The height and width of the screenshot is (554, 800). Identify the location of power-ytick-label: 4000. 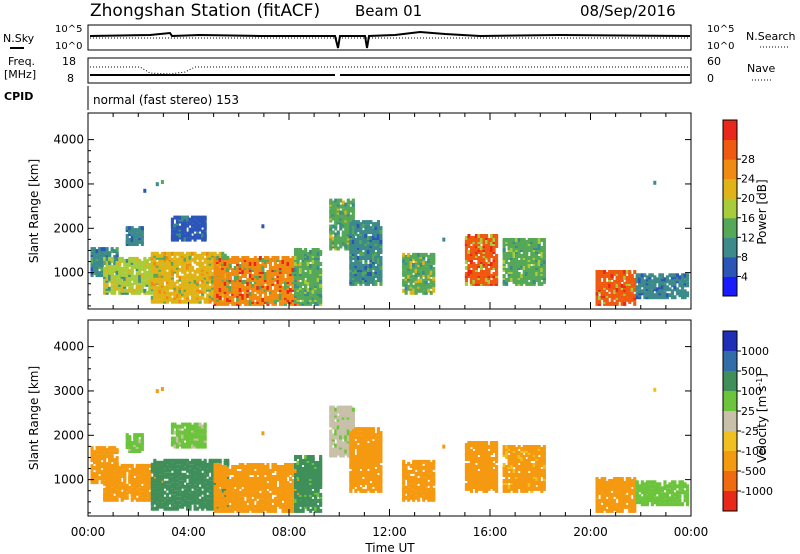
(68, 140).